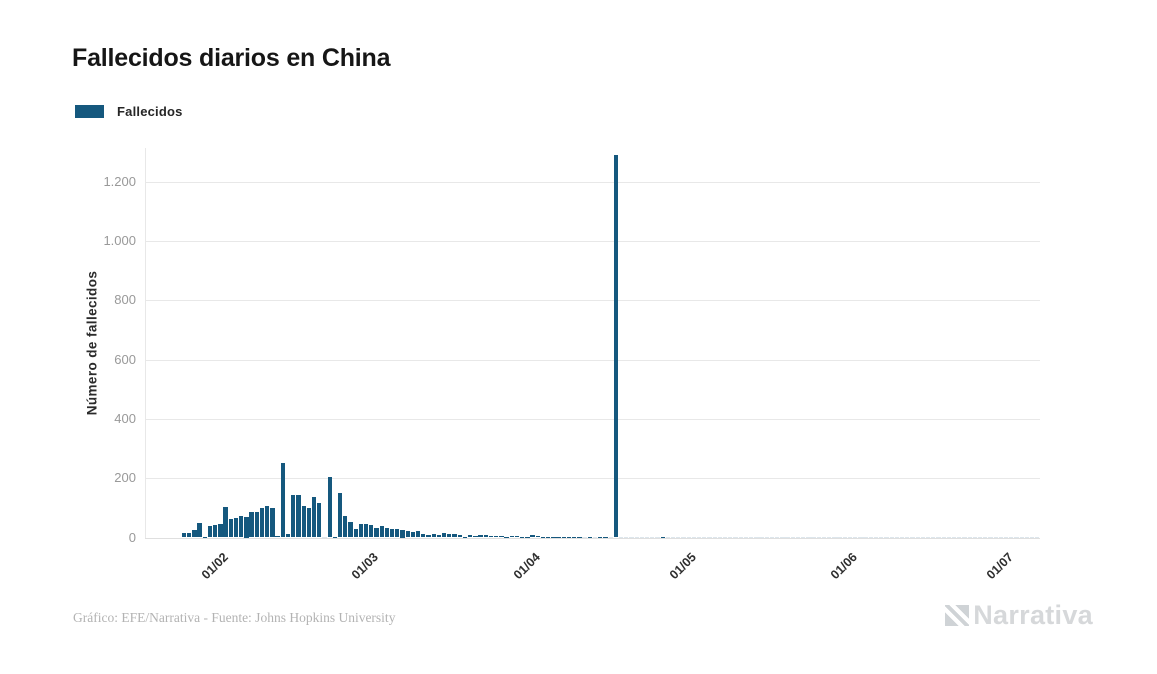  What do you see at coordinates (129, 111) in the screenshot?
I see `legend-item-fallecidos: Fallecidos` at bounding box center [129, 111].